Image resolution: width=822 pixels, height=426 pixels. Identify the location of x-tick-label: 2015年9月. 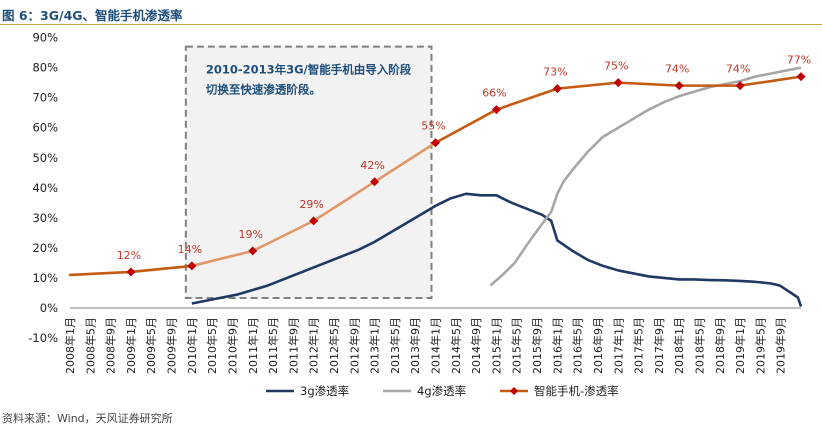
(537, 345).